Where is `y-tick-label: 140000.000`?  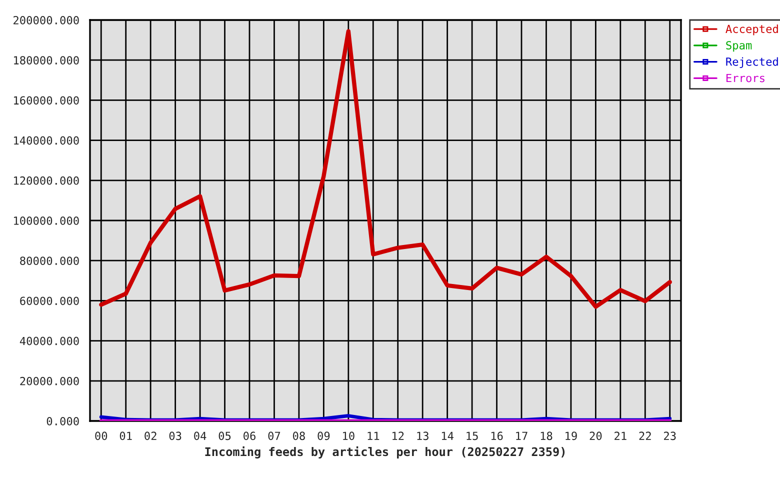
y-tick-label: 140000.000 is located at coordinates (46, 140).